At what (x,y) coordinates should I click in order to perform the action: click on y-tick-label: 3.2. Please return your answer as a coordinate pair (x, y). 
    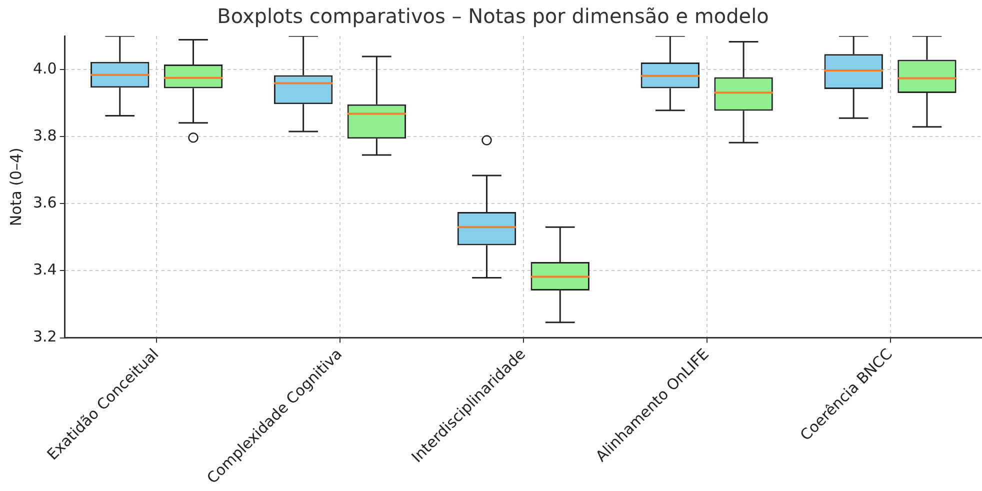
    Looking at the image, I should click on (44, 337).